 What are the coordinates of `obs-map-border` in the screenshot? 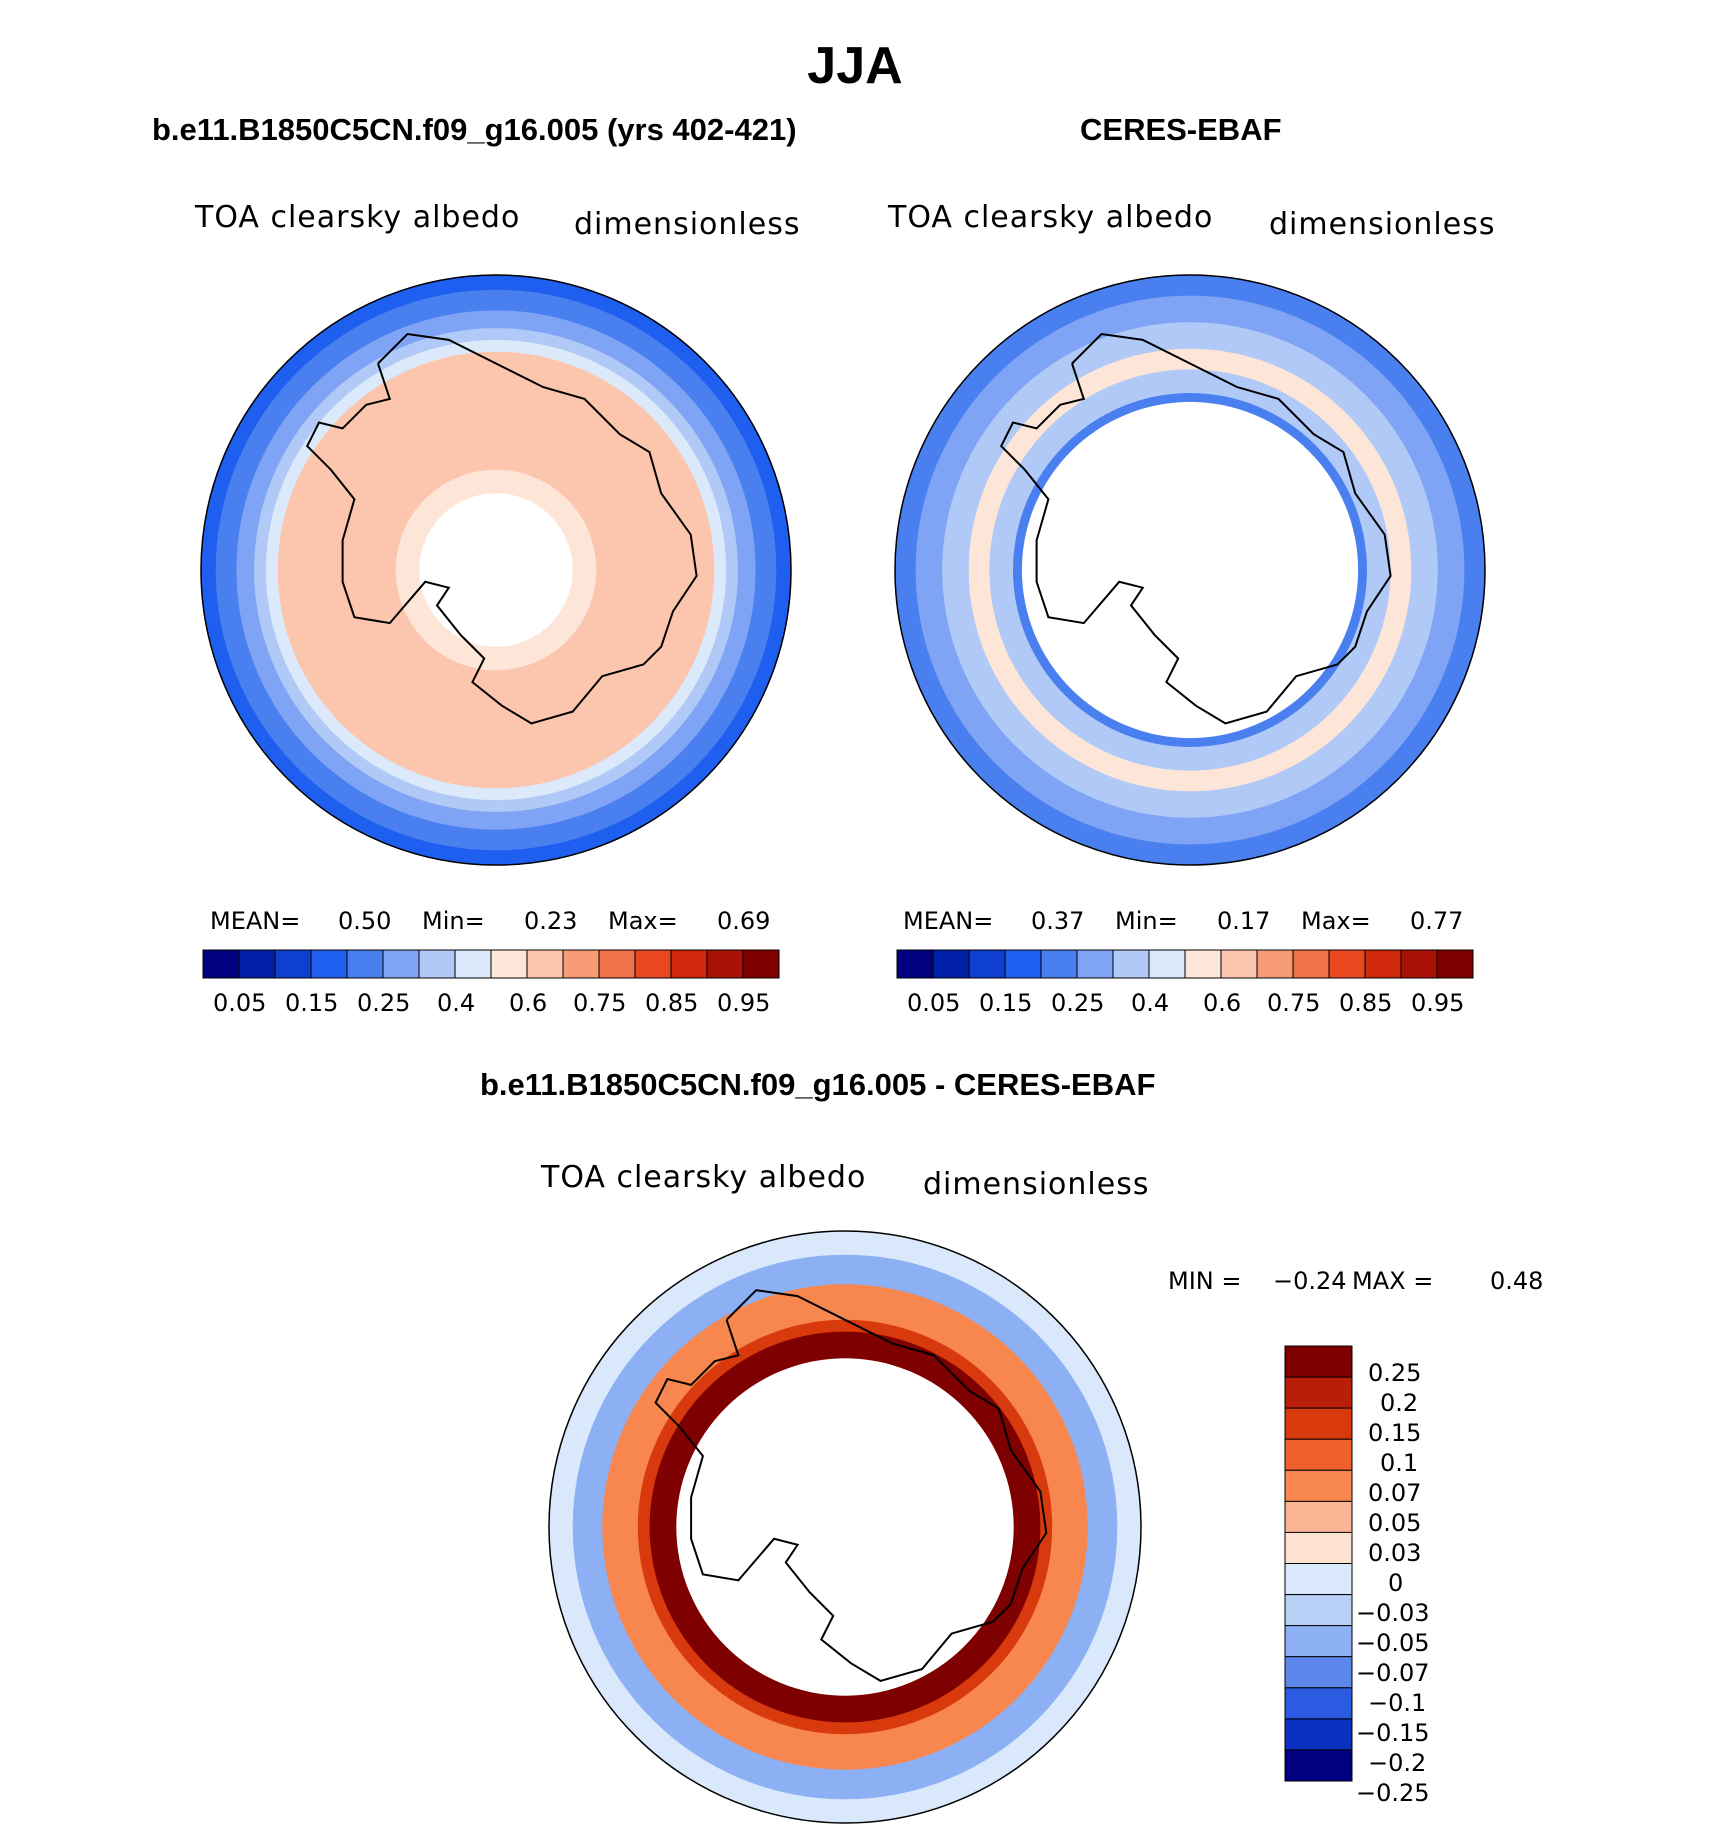 It's located at (1190, 570).